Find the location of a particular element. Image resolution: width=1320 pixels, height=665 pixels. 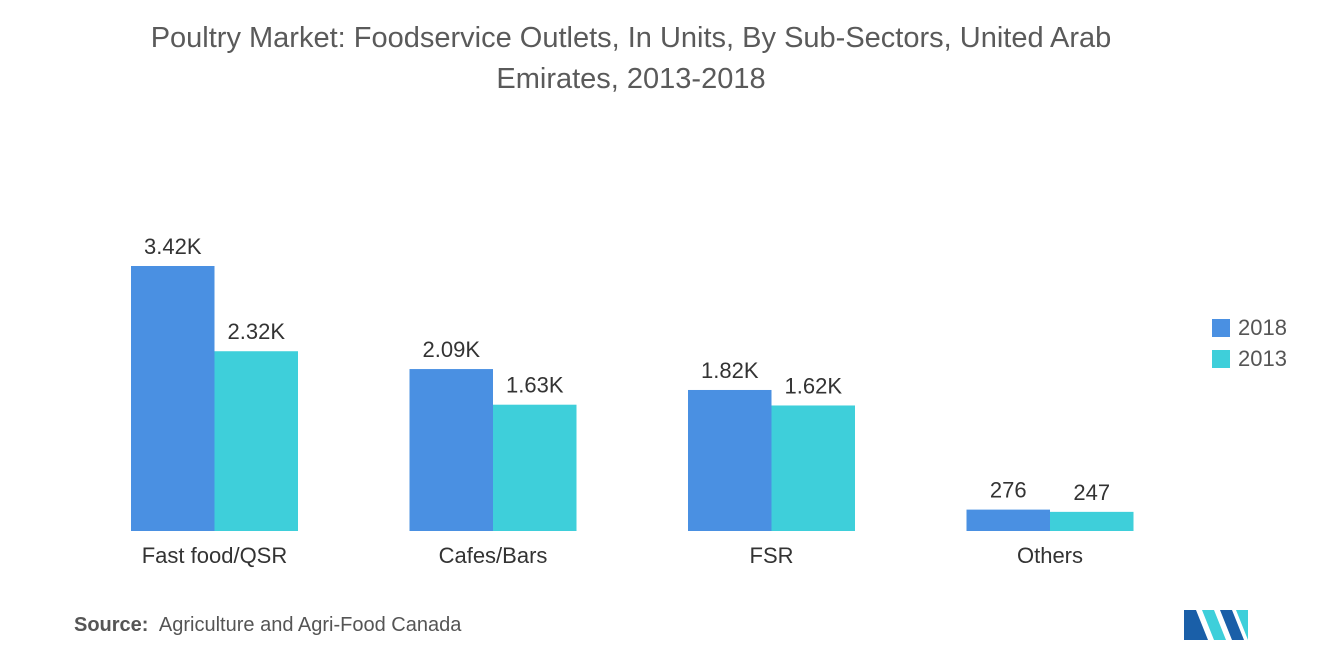

data-label-2018-1: 2.09K is located at coordinates (452, 349).